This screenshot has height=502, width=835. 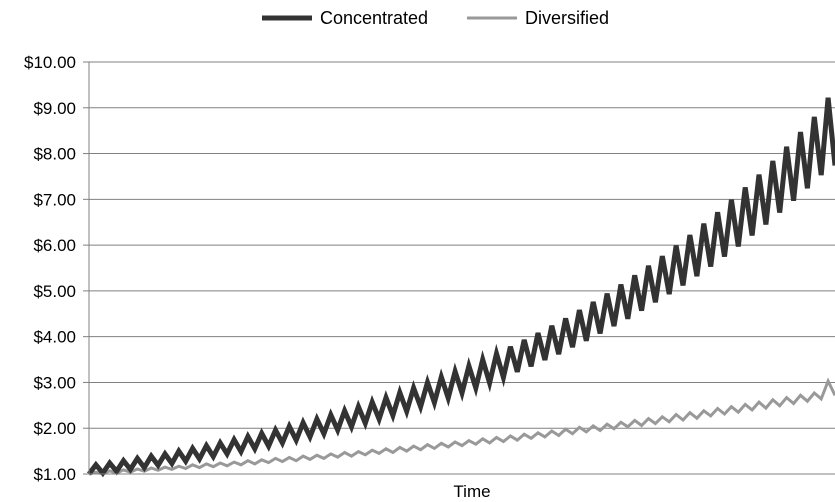 What do you see at coordinates (435, 18) in the screenshot?
I see `legend: Concentrated Diversified` at bounding box center [435, 18].